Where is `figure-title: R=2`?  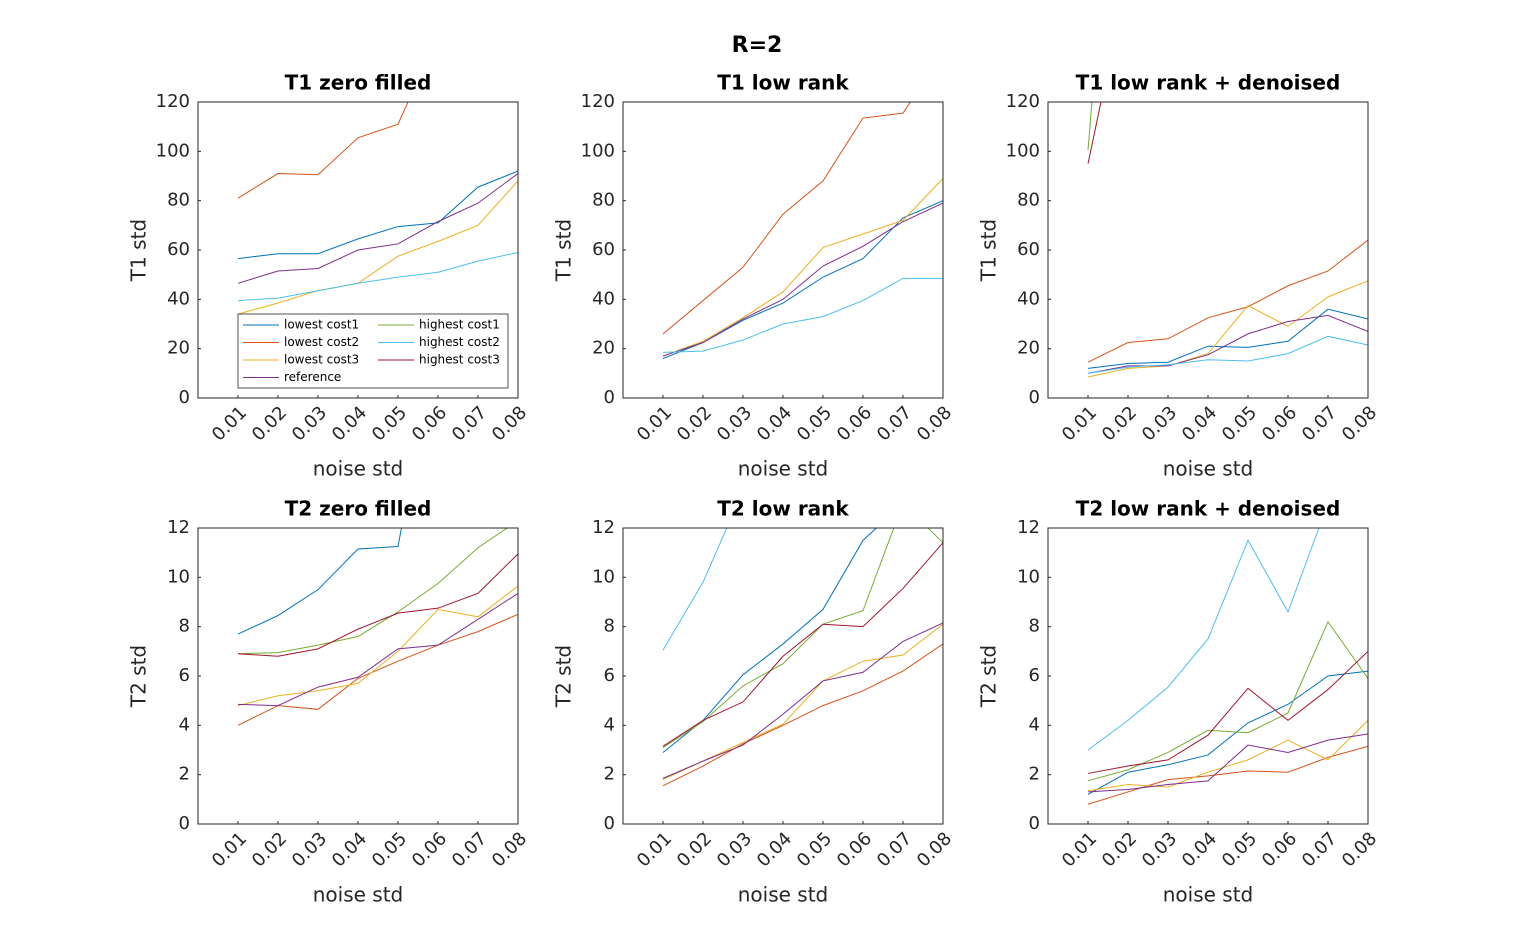 figure-title: R=2 is located at coordinates (757, 45).